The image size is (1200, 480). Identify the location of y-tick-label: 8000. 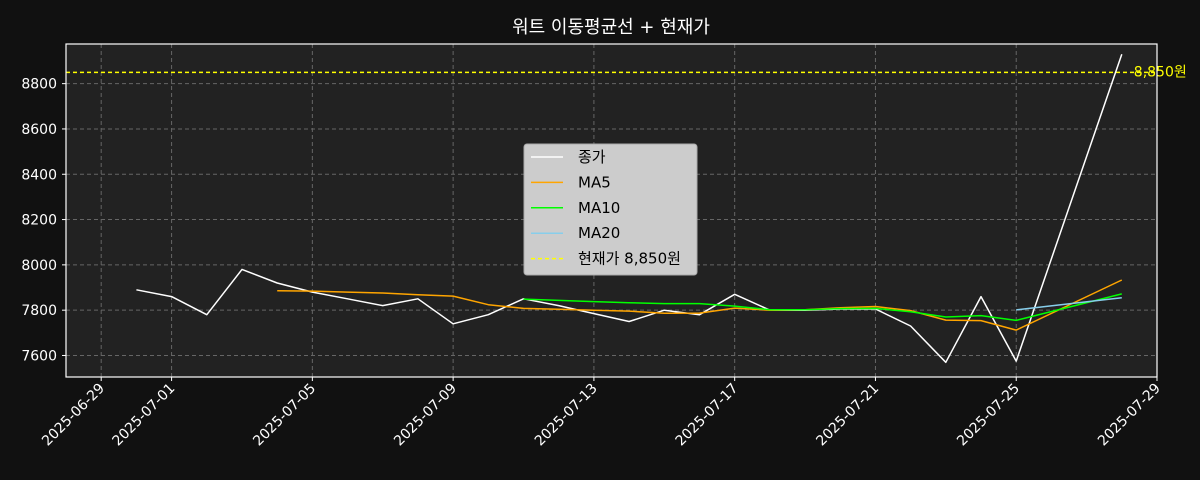
(39, 266).